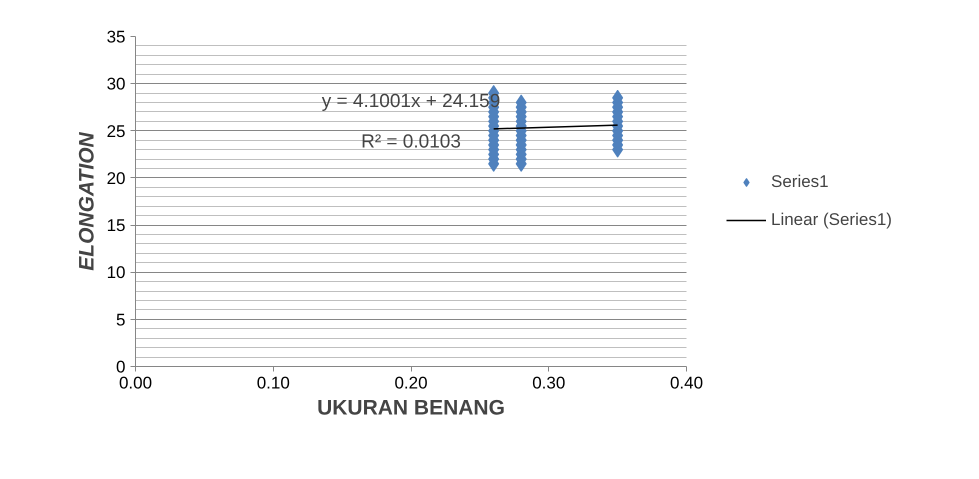  Describe the element at coordinates (116, 226) in the screenshot. I see `y-tick-label: 15` at that location.